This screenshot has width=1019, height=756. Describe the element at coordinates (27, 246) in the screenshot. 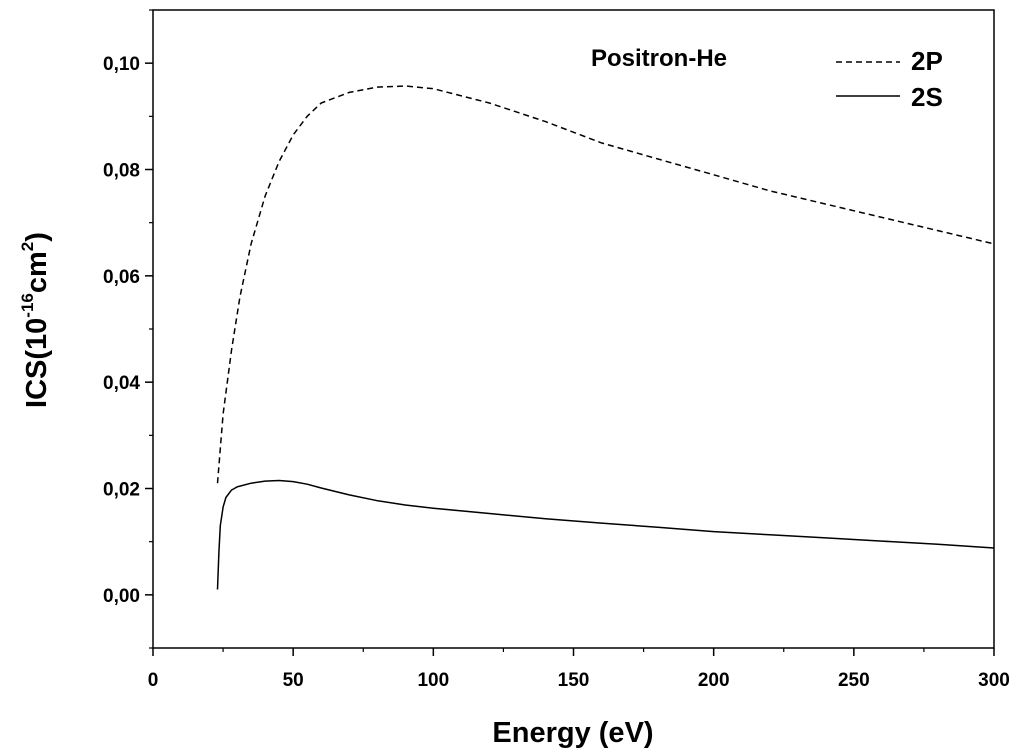

I see `y-axis-title-exp2: 2` at that location.